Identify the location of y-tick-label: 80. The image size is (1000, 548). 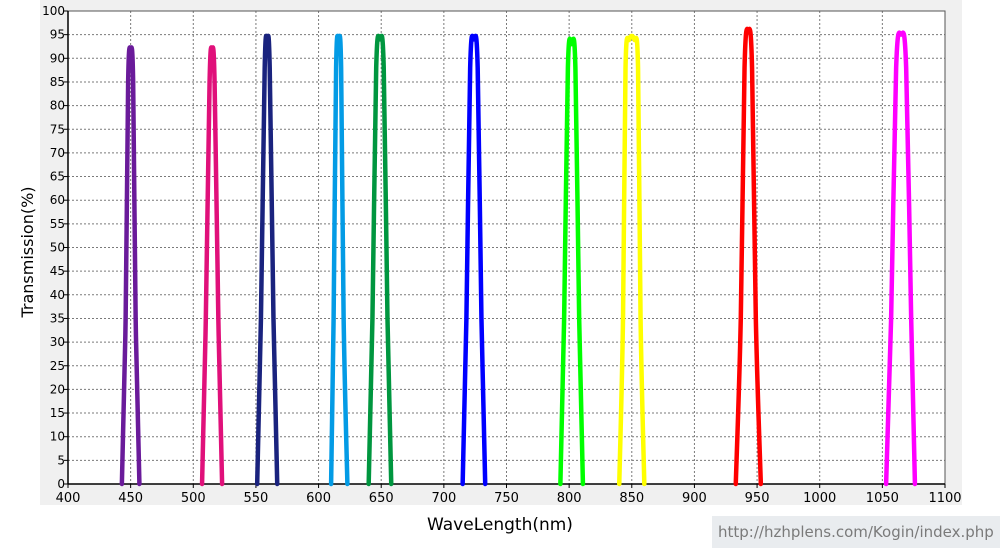
(57, 106).